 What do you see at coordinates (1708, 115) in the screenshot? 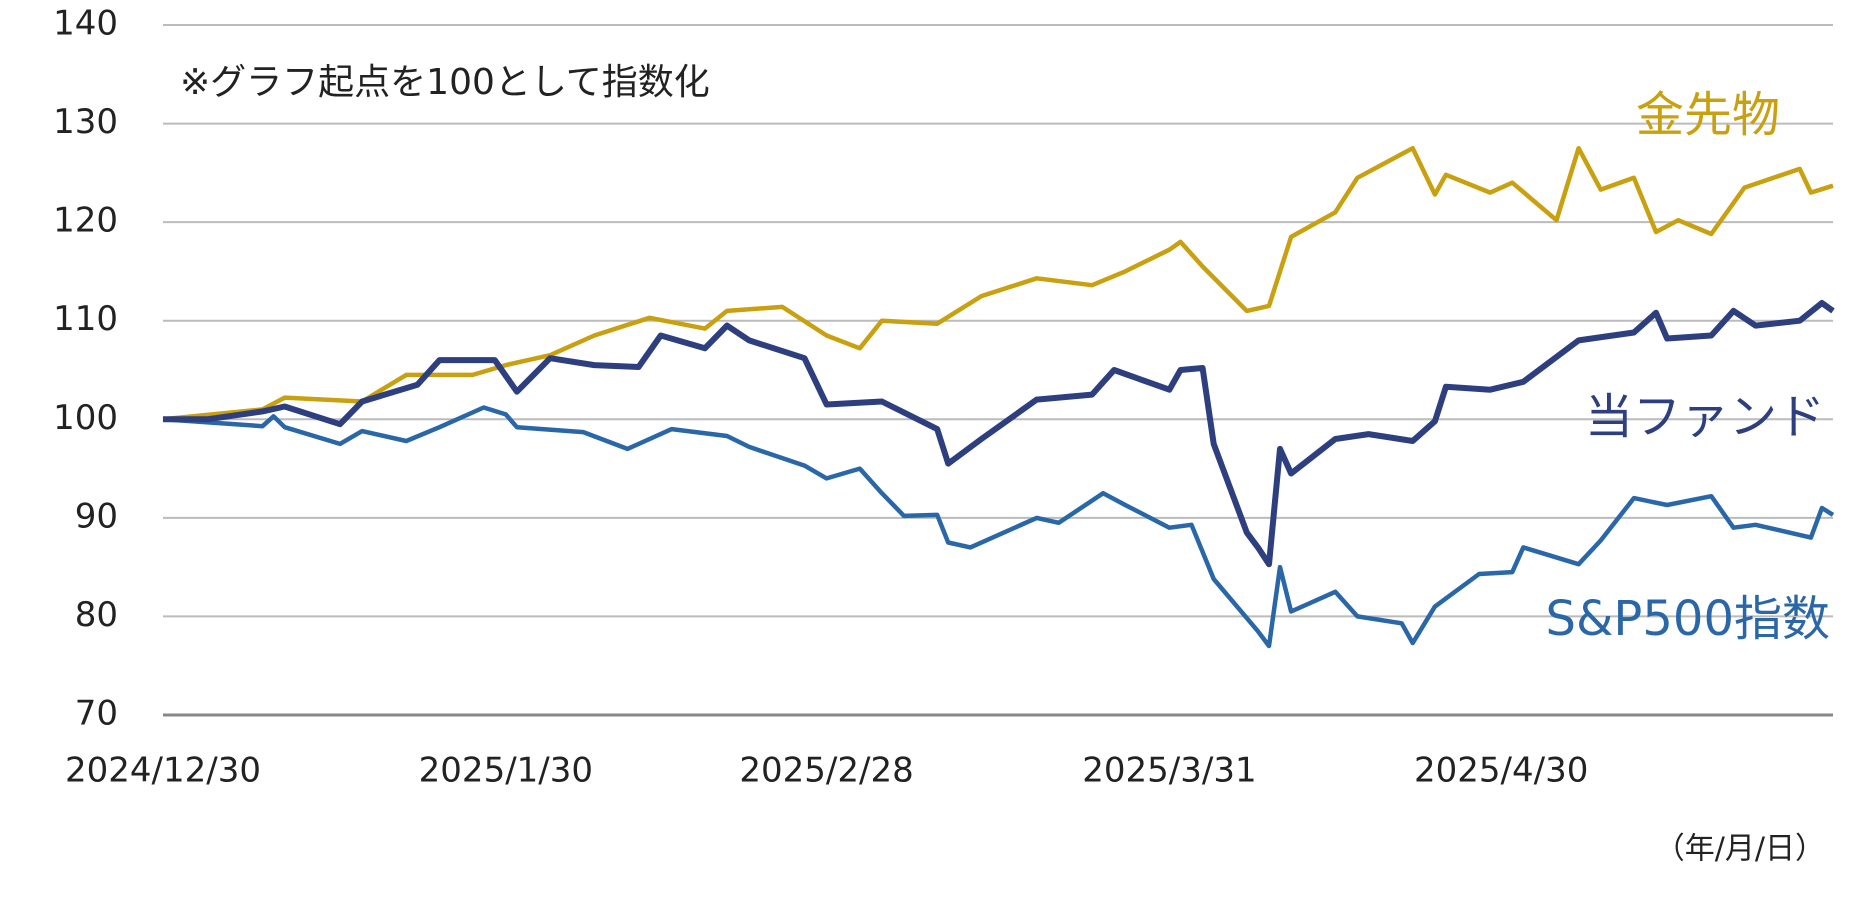
I see `series-label: 金先物` at bounding box center [1708, 115].